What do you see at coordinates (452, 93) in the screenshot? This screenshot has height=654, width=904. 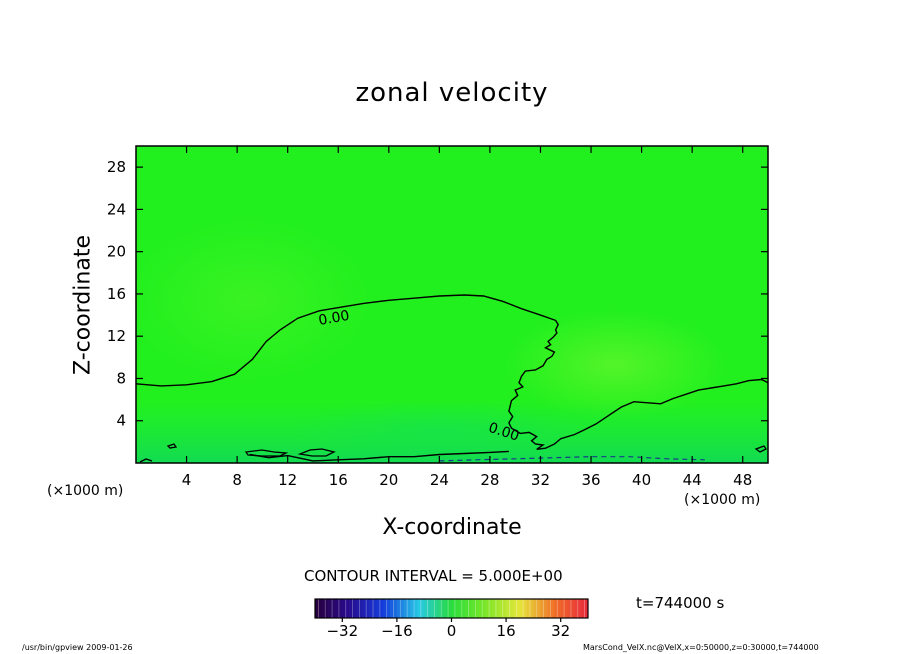 I see `chart-title: zonal velocity` at bounding box center [452, 93].